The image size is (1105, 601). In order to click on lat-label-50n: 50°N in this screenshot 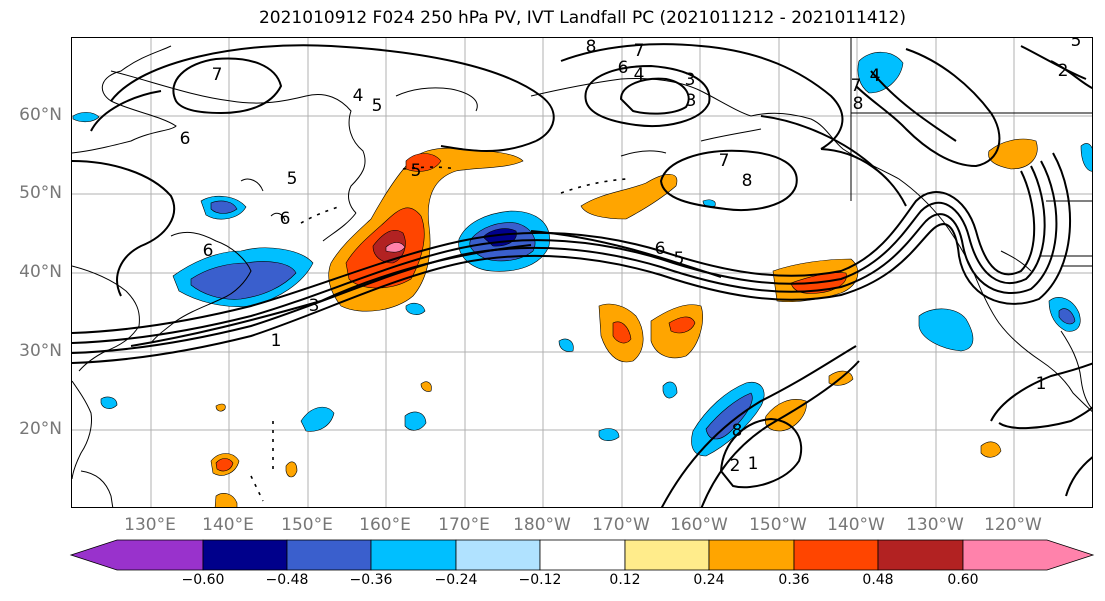, I will do `click(40, 193)`.